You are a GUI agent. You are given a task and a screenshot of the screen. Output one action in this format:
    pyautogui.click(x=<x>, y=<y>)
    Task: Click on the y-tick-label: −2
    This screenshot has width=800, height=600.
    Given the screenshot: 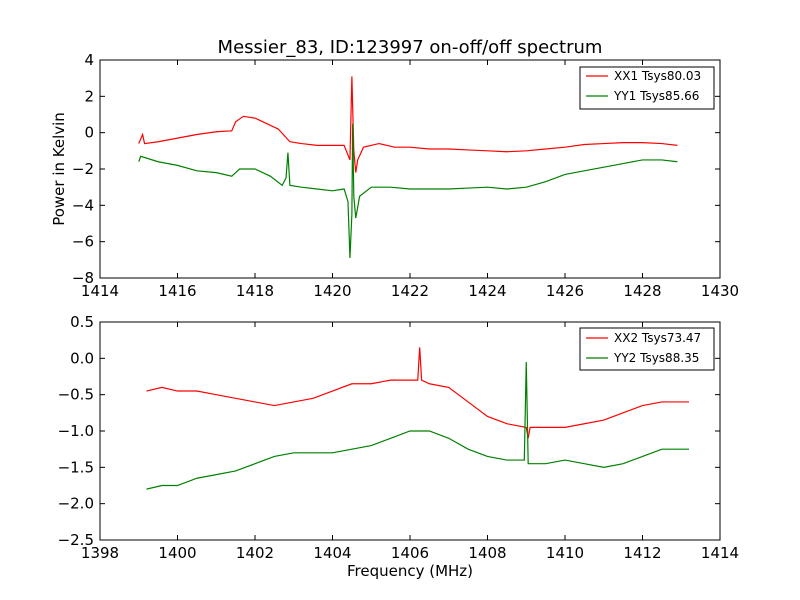 What is the action you would take?
    pyautogui.click(x=83, y=169)
    